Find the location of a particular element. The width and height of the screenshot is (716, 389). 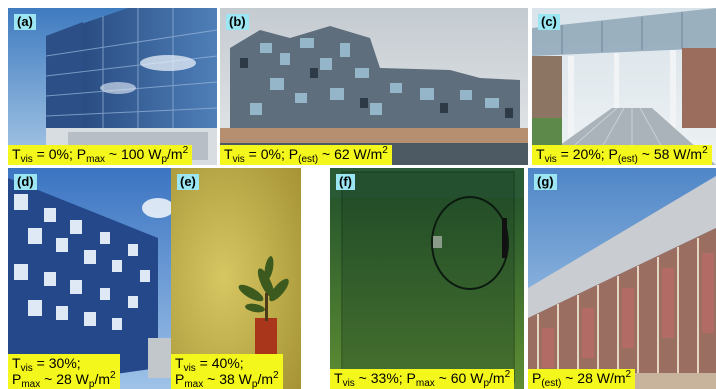

checkered-glass-building-photo is located at coordinates (89, 278).